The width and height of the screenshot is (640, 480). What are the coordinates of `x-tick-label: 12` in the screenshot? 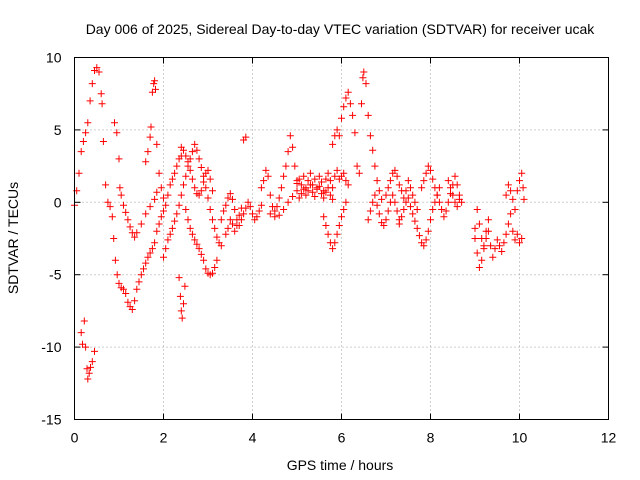 It's located at (609, 438).